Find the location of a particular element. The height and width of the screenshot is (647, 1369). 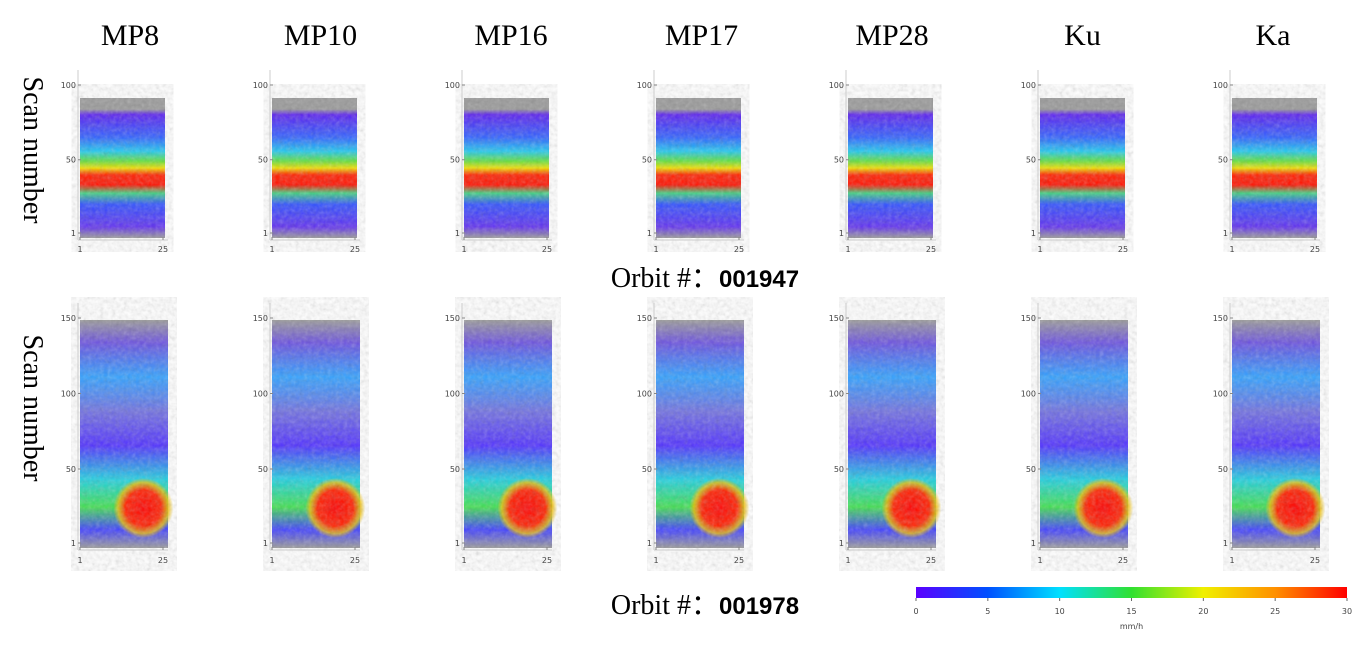

column-title: MP17 is located at coordinates (701, 35).